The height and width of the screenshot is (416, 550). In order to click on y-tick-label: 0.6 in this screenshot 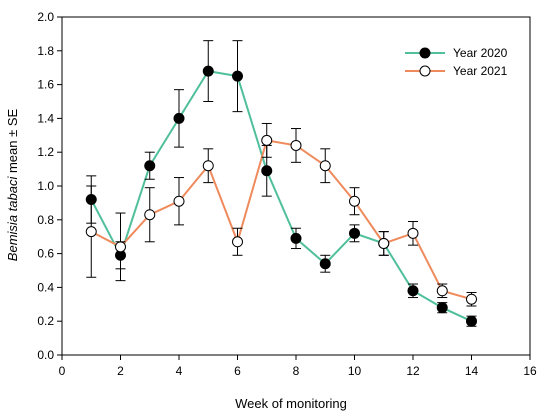, I will do `click(45, 254)`.